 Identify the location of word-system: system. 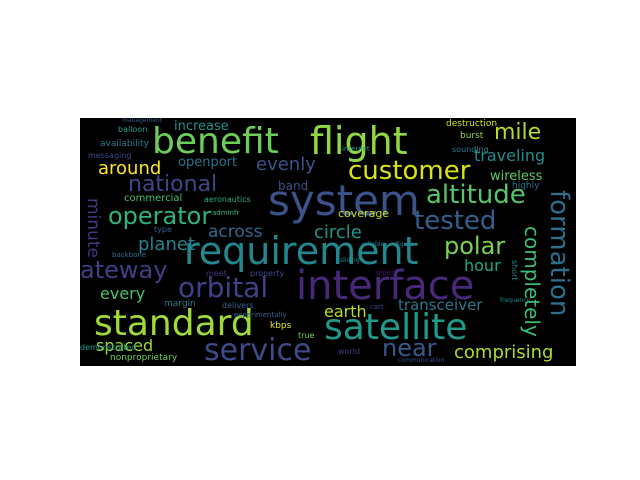
(344, 200).